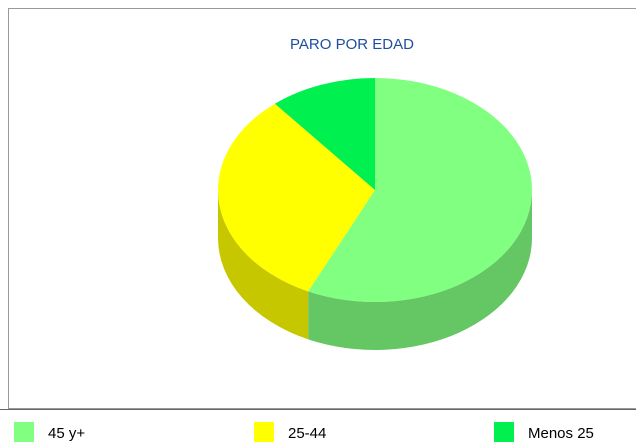 This screenshot has width=636, height=448. I want to click on chart-title: PARO POR EDAD, so click(352, 44).